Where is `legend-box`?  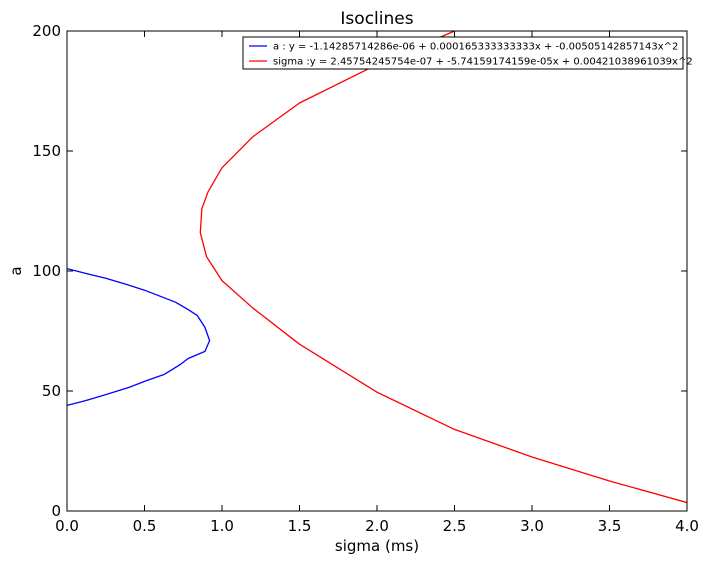 legend-box is located at coordinates (463, 53).